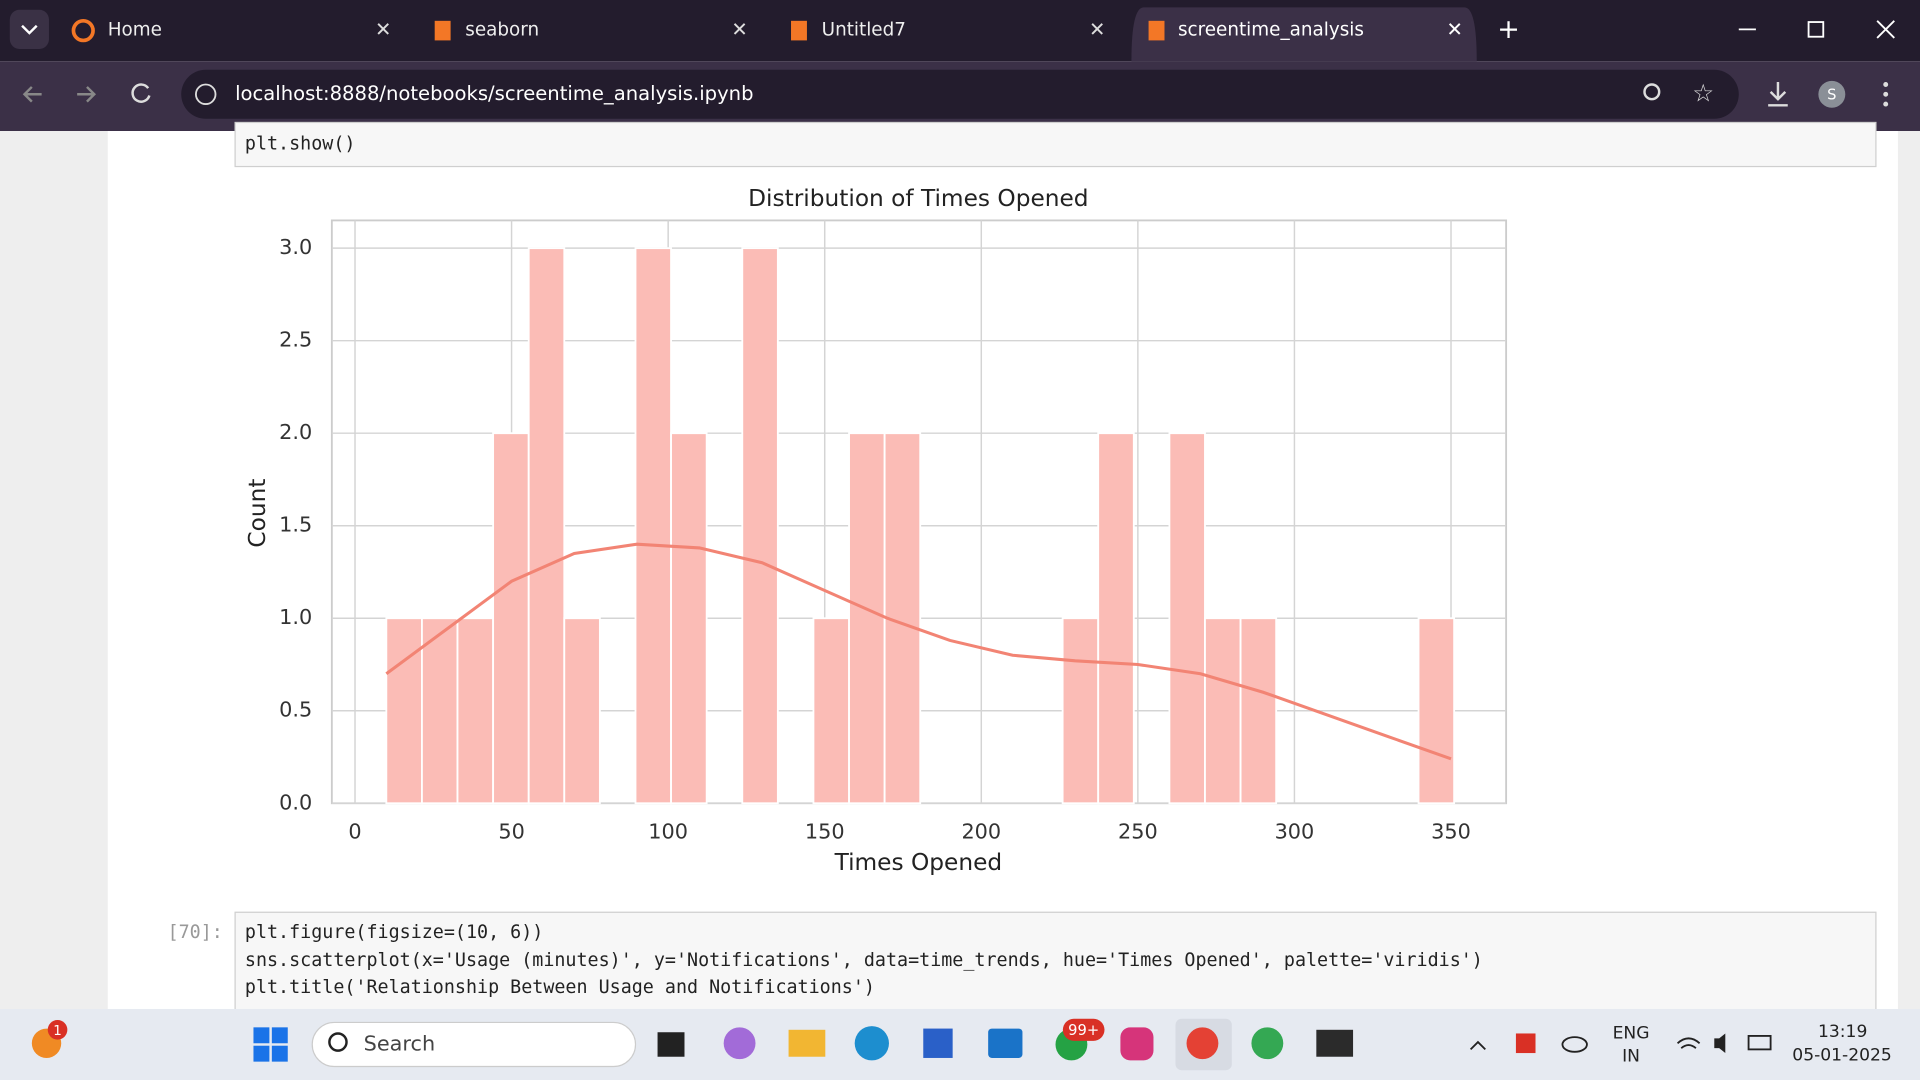 Image resolution: width=1920 pixels, height=1084 pixels. What do you see at coordinates (474, 1044) in the screenshot?
I see `search-box` at bounding box center [474, 1044].